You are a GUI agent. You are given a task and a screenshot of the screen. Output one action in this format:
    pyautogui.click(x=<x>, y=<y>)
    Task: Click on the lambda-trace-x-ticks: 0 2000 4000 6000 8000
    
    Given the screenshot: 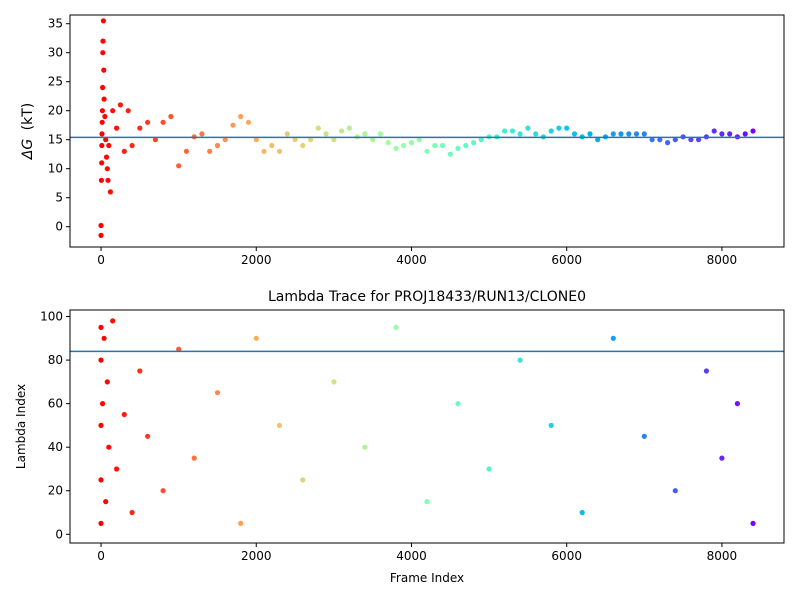 What is the action you would take?
    pyautogui.click(x=417, y=553)
    